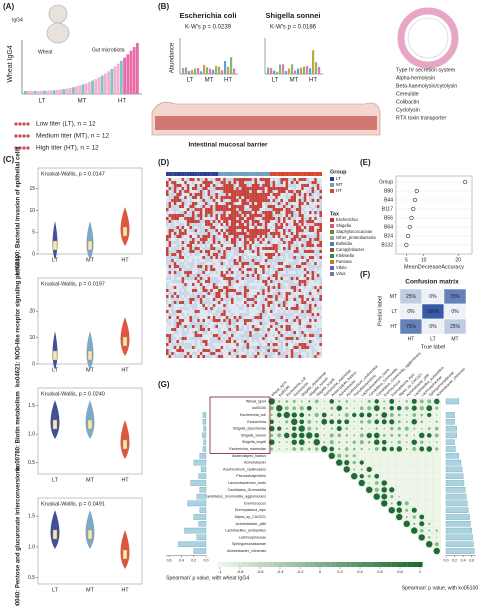 This screenshot has height=606, width=480. What do you see at coordinates (343, 564) in the screenshot?
I see `colorbar-step` at bounding box center [343, 564].